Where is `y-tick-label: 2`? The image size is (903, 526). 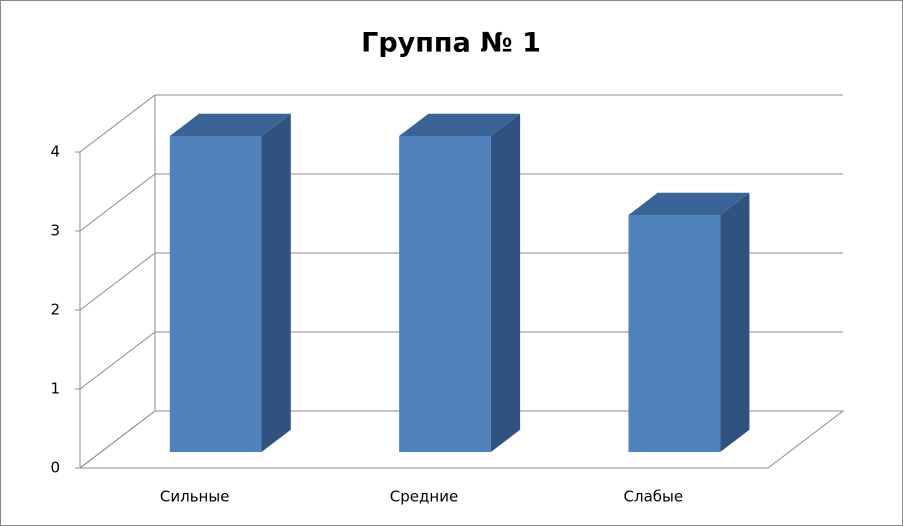
y-tick-label: 2 is located at coordinates (55, 310).